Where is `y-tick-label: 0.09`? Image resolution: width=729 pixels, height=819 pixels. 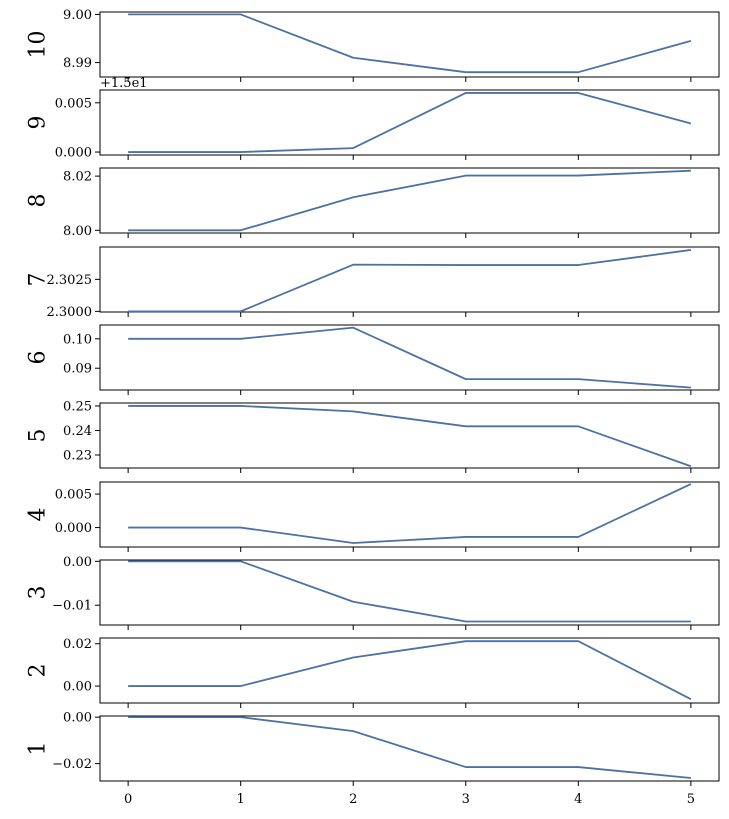
y-tick-label: 0.09 is located at coordinates (77, 369).